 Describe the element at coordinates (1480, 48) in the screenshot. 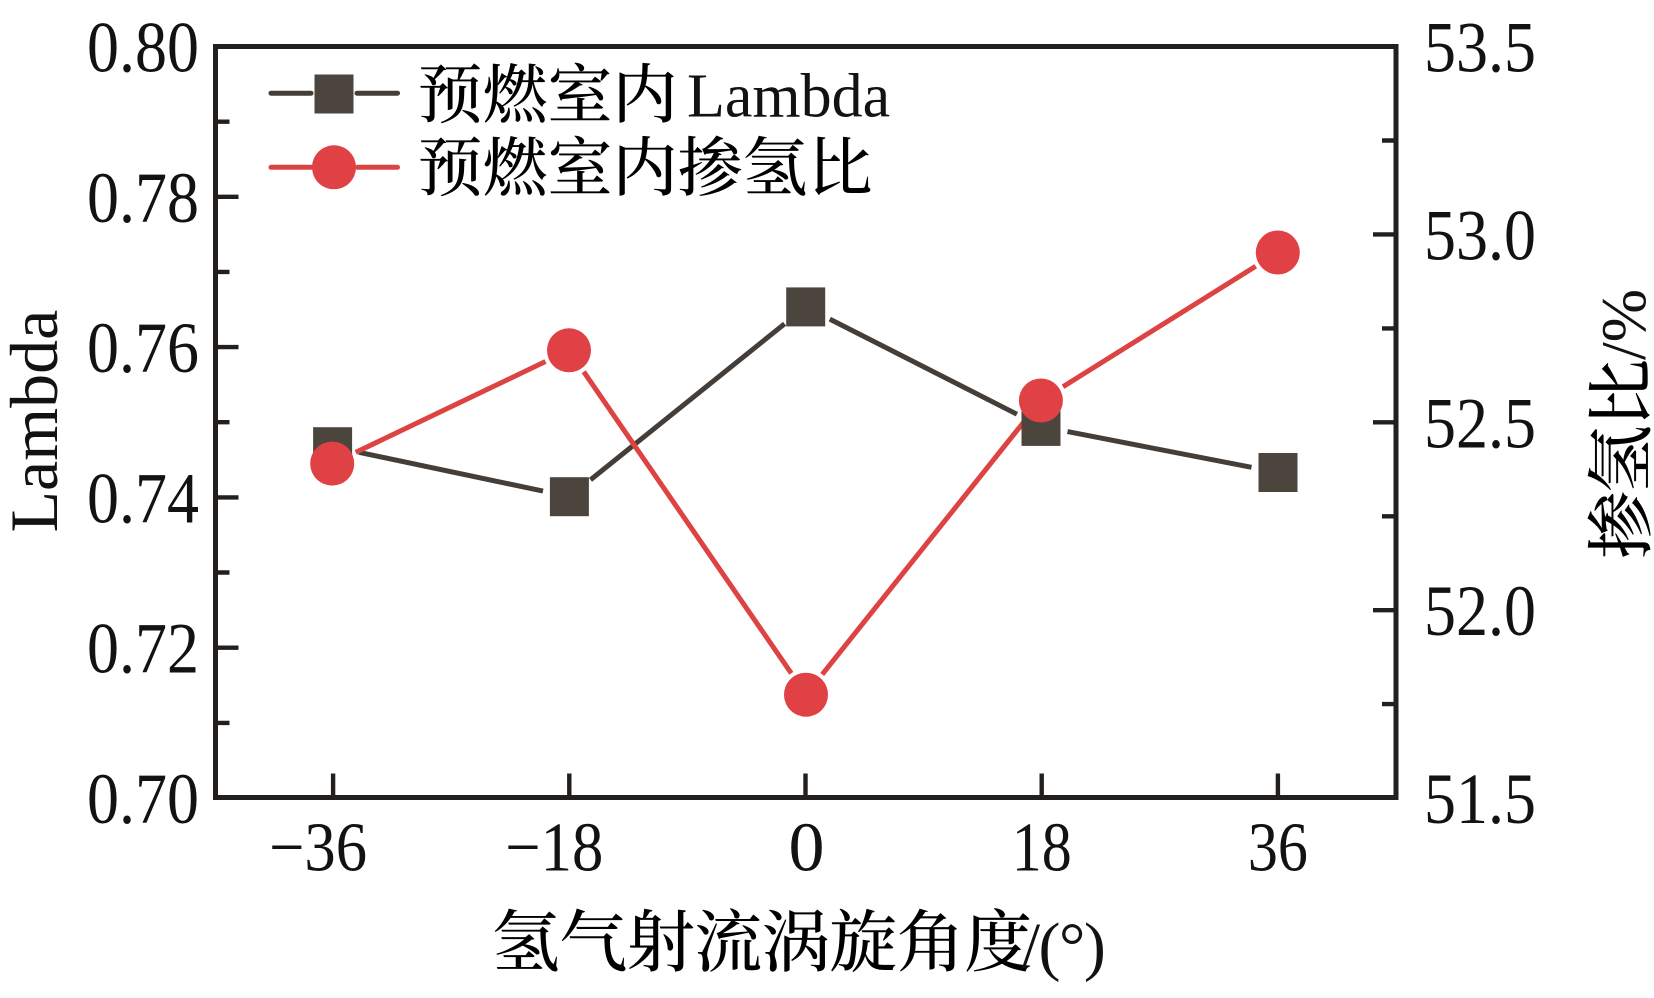

I see `svg-text: 53.5` at that location.